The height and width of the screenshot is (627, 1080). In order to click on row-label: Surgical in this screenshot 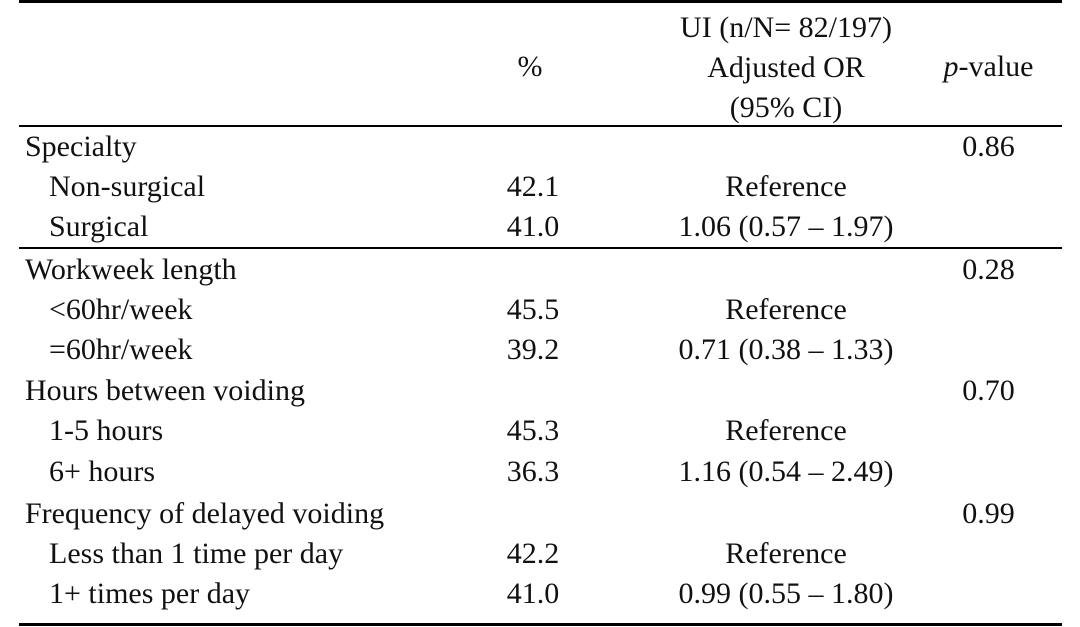, I will do `click(99, 226)`.